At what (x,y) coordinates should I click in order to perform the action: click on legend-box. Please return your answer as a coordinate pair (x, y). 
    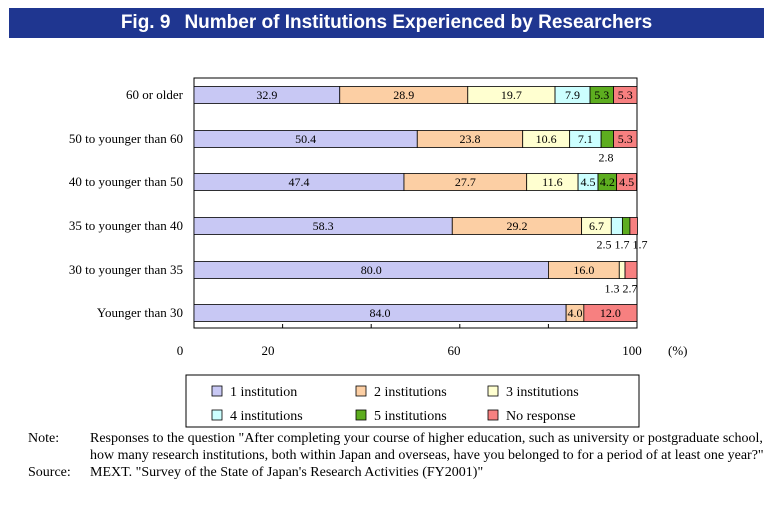
    Looking at the image, I should click on (412, 401).